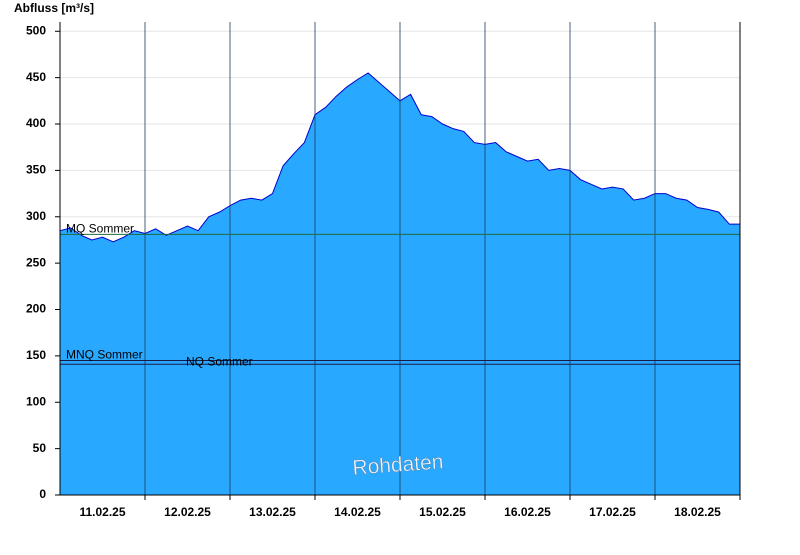 Image resolution: width=800 pixels, height=555 pixels. I want to click on y-tick-label: 300, so click(36, 216).